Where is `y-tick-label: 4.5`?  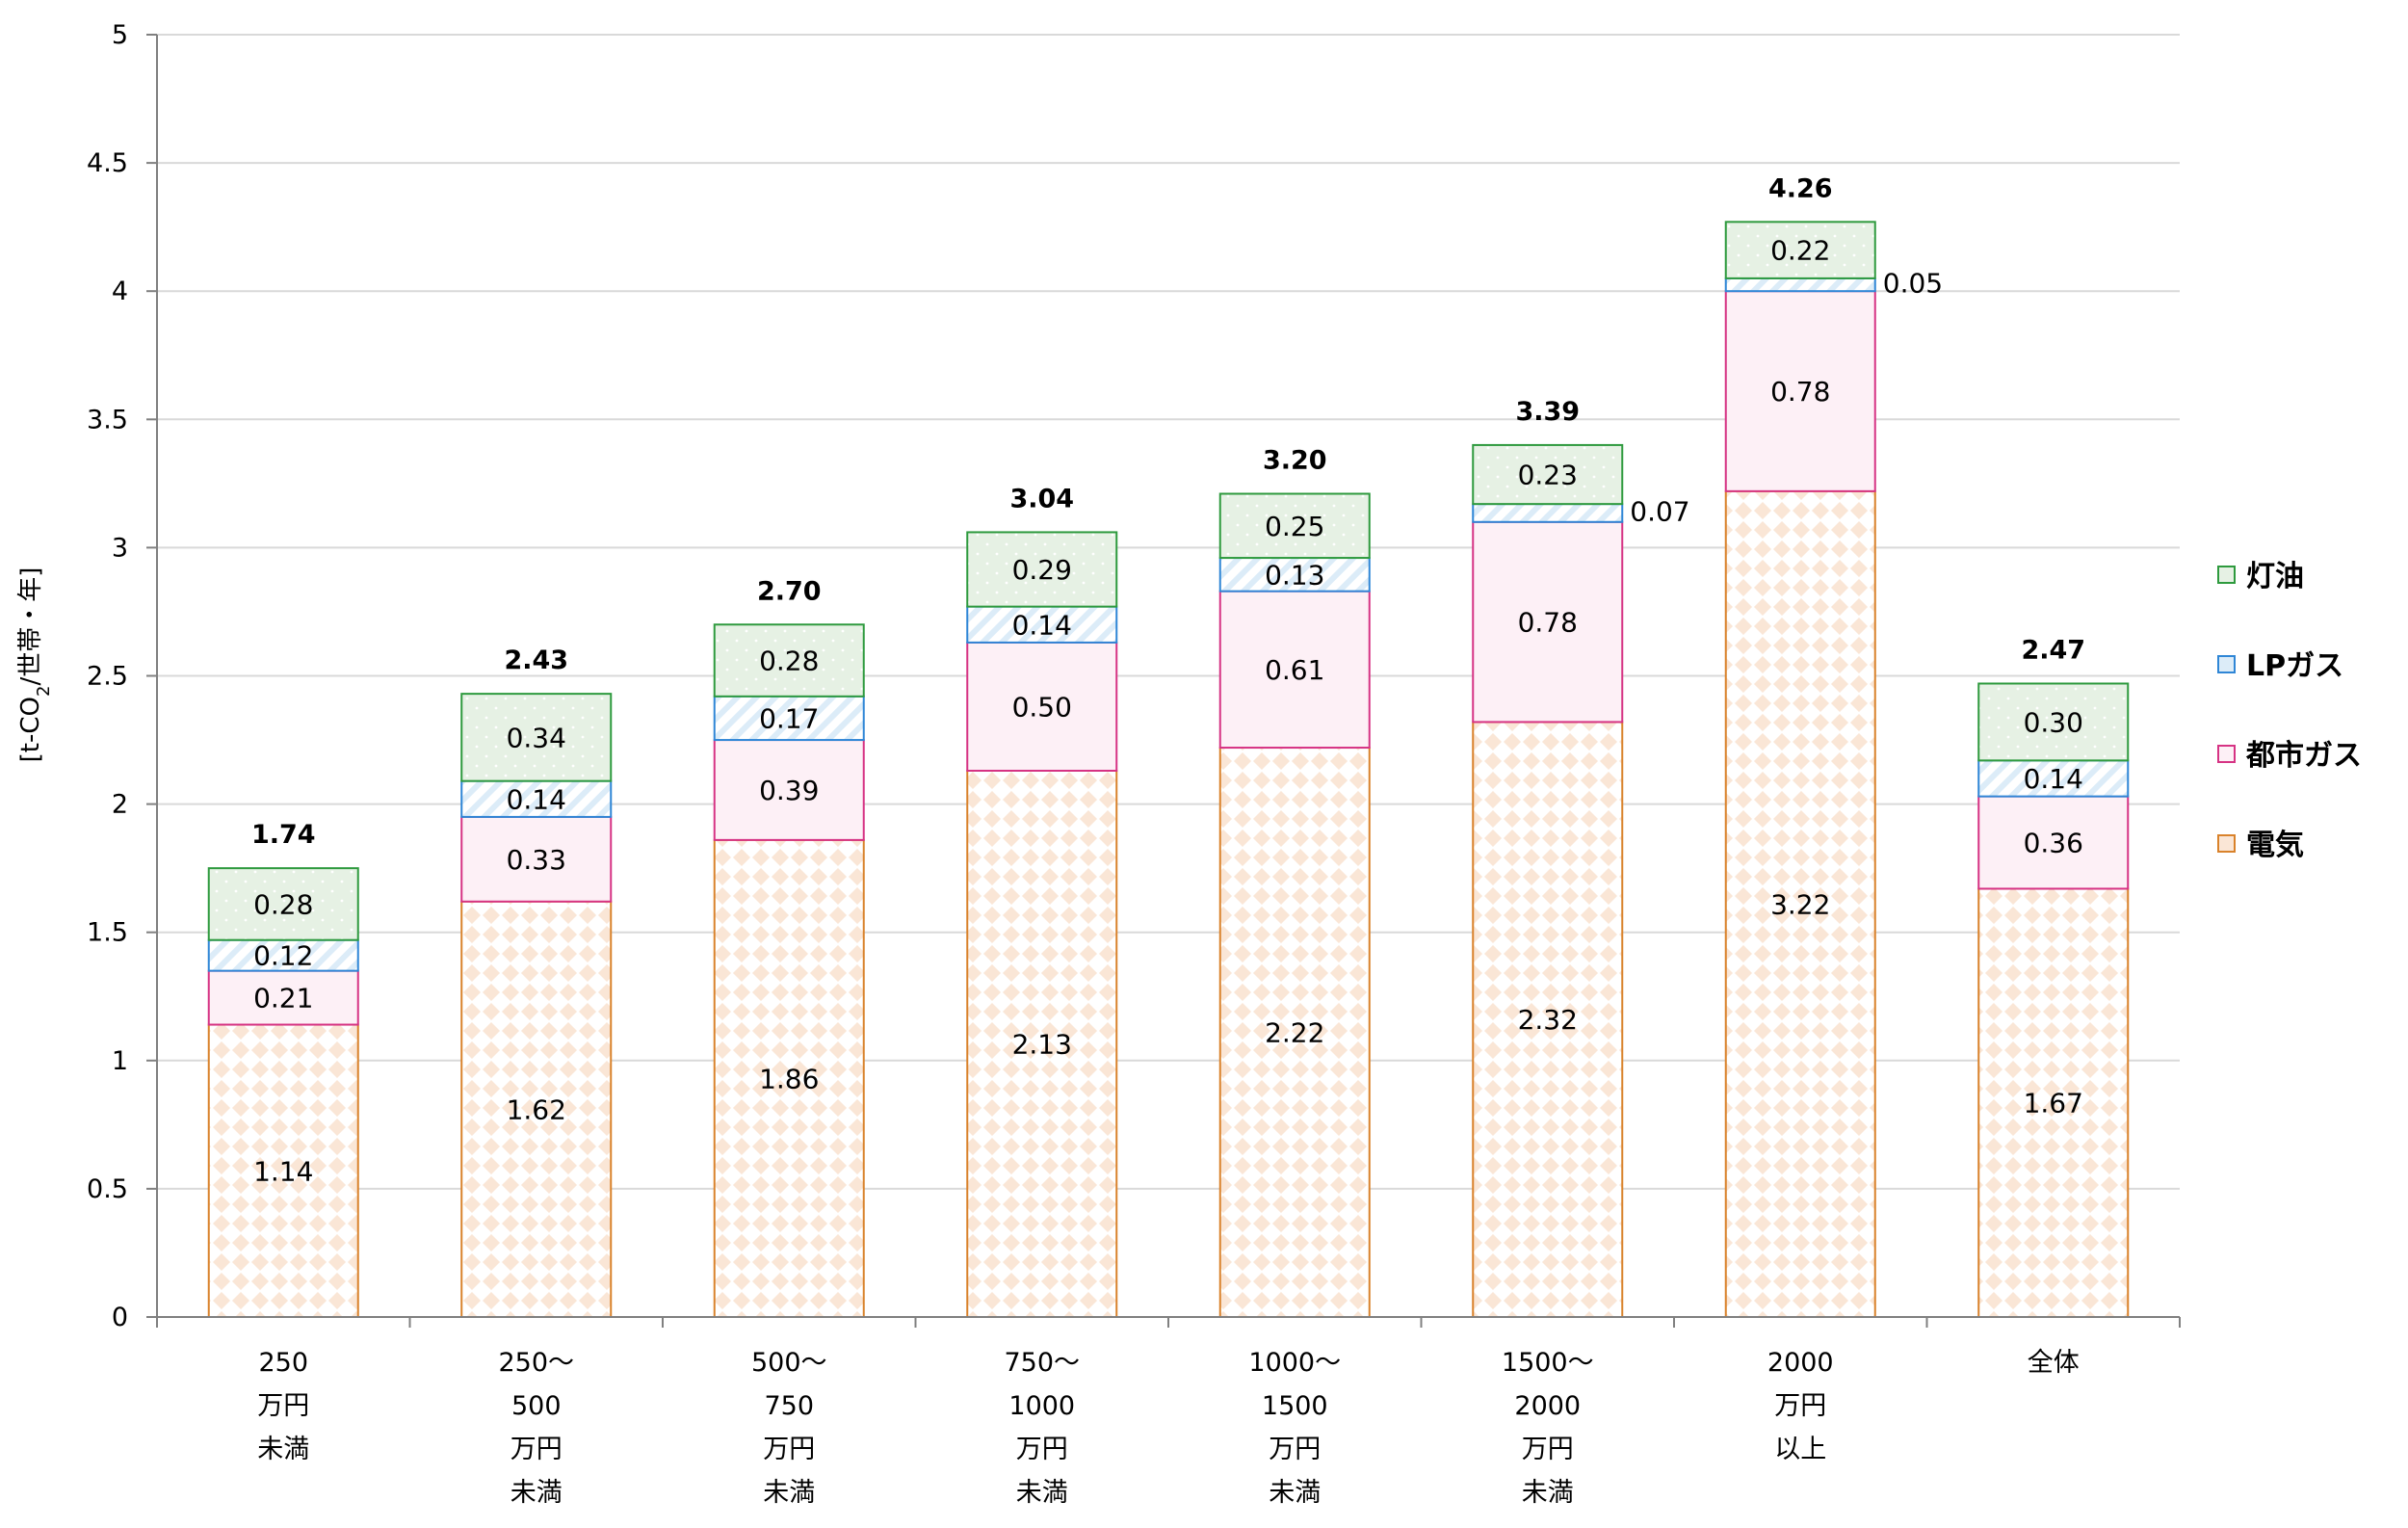
y-tick-label: 4.5 is located at coordinates (107, 163).